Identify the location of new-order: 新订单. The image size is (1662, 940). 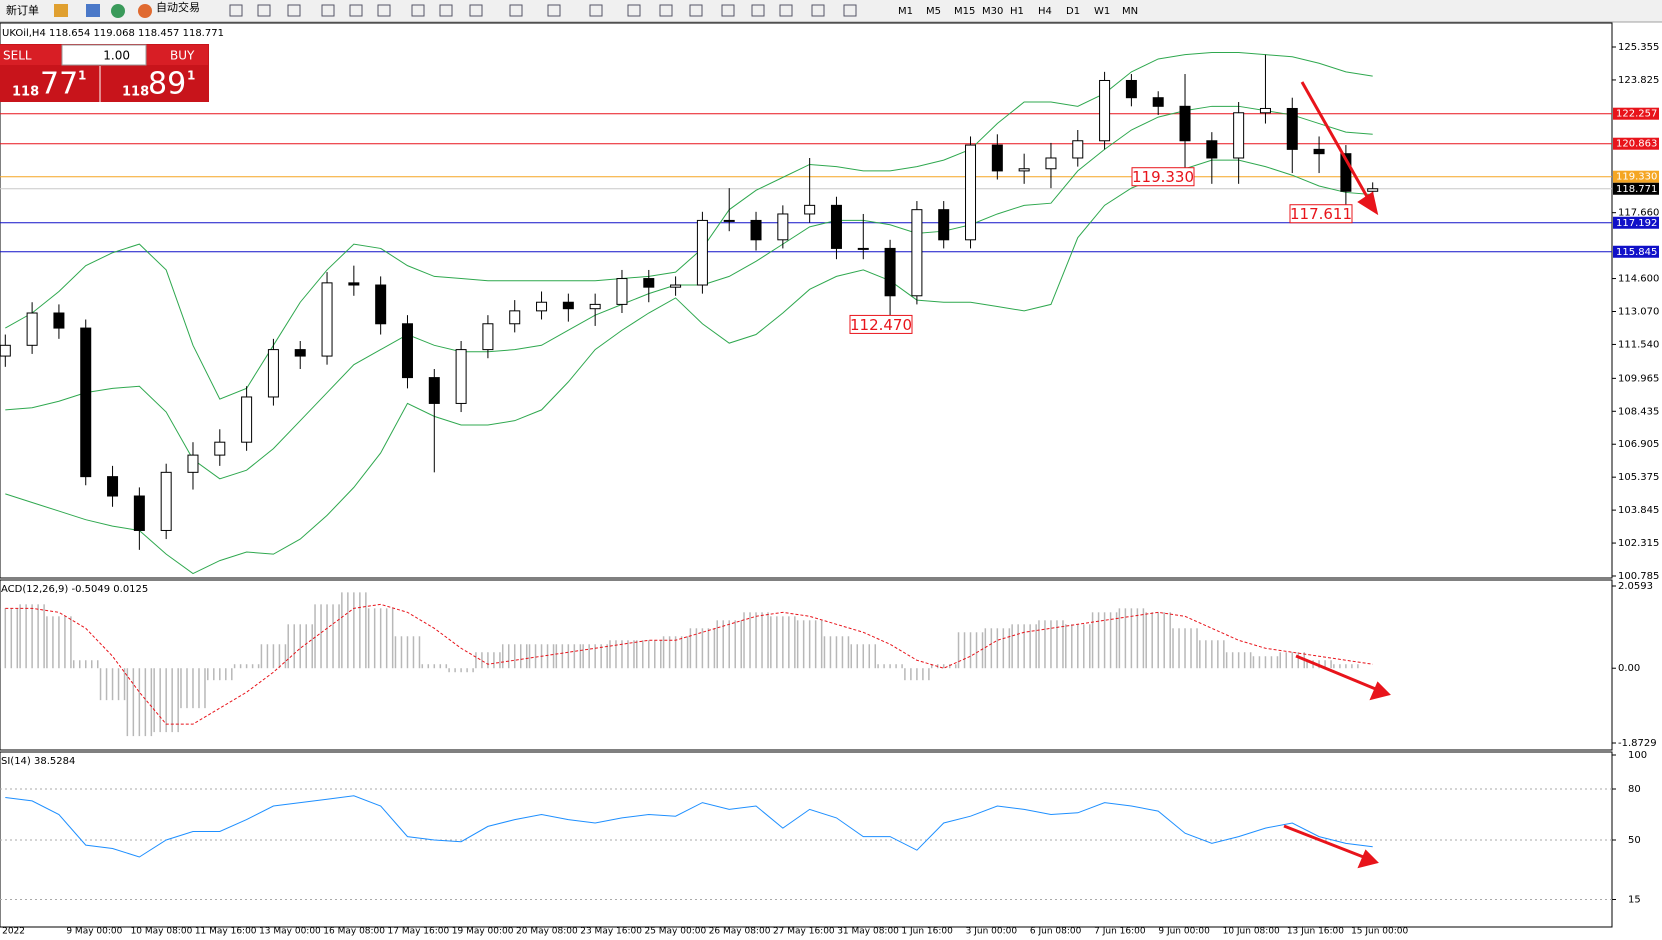
(22, 10).